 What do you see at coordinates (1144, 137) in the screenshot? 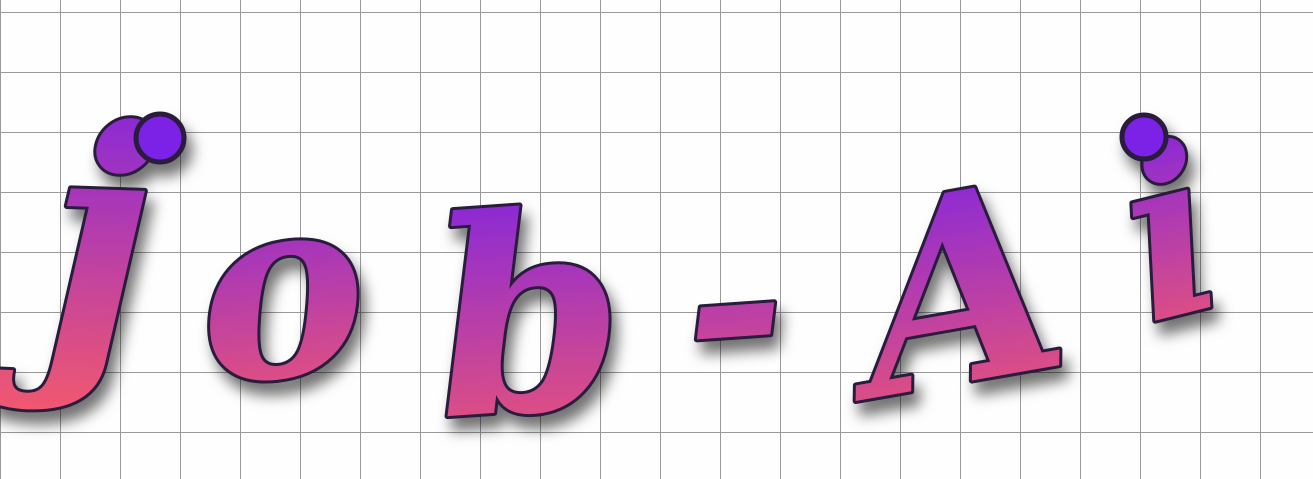
I see `letter-i-dot` at bounding box center [1144, 137].